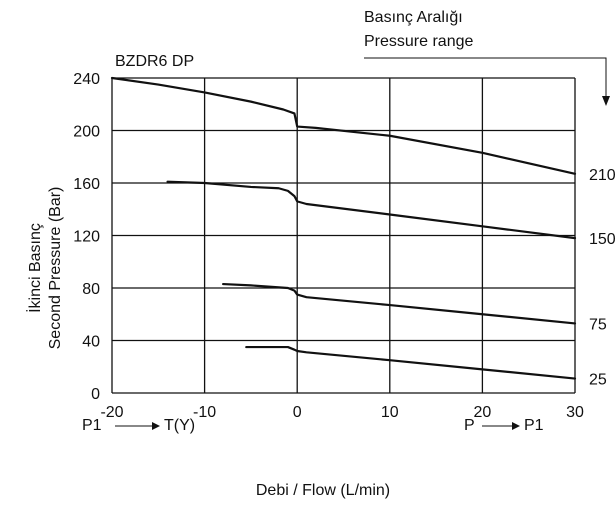 The image size is (615, 515). What do you see at coordinates (598, 380) in the screenshot?
I see `series-label-25: 25` at bounding box center [598, 380].